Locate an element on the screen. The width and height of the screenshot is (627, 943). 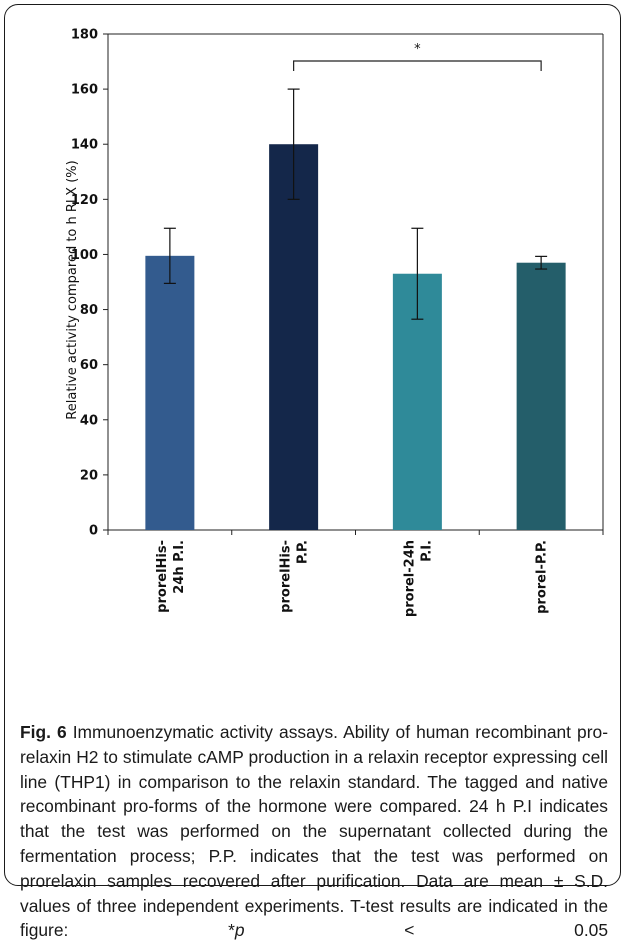
x-tick-label: prorelHis- 24h P.I. is located at coordinates (171, 576).